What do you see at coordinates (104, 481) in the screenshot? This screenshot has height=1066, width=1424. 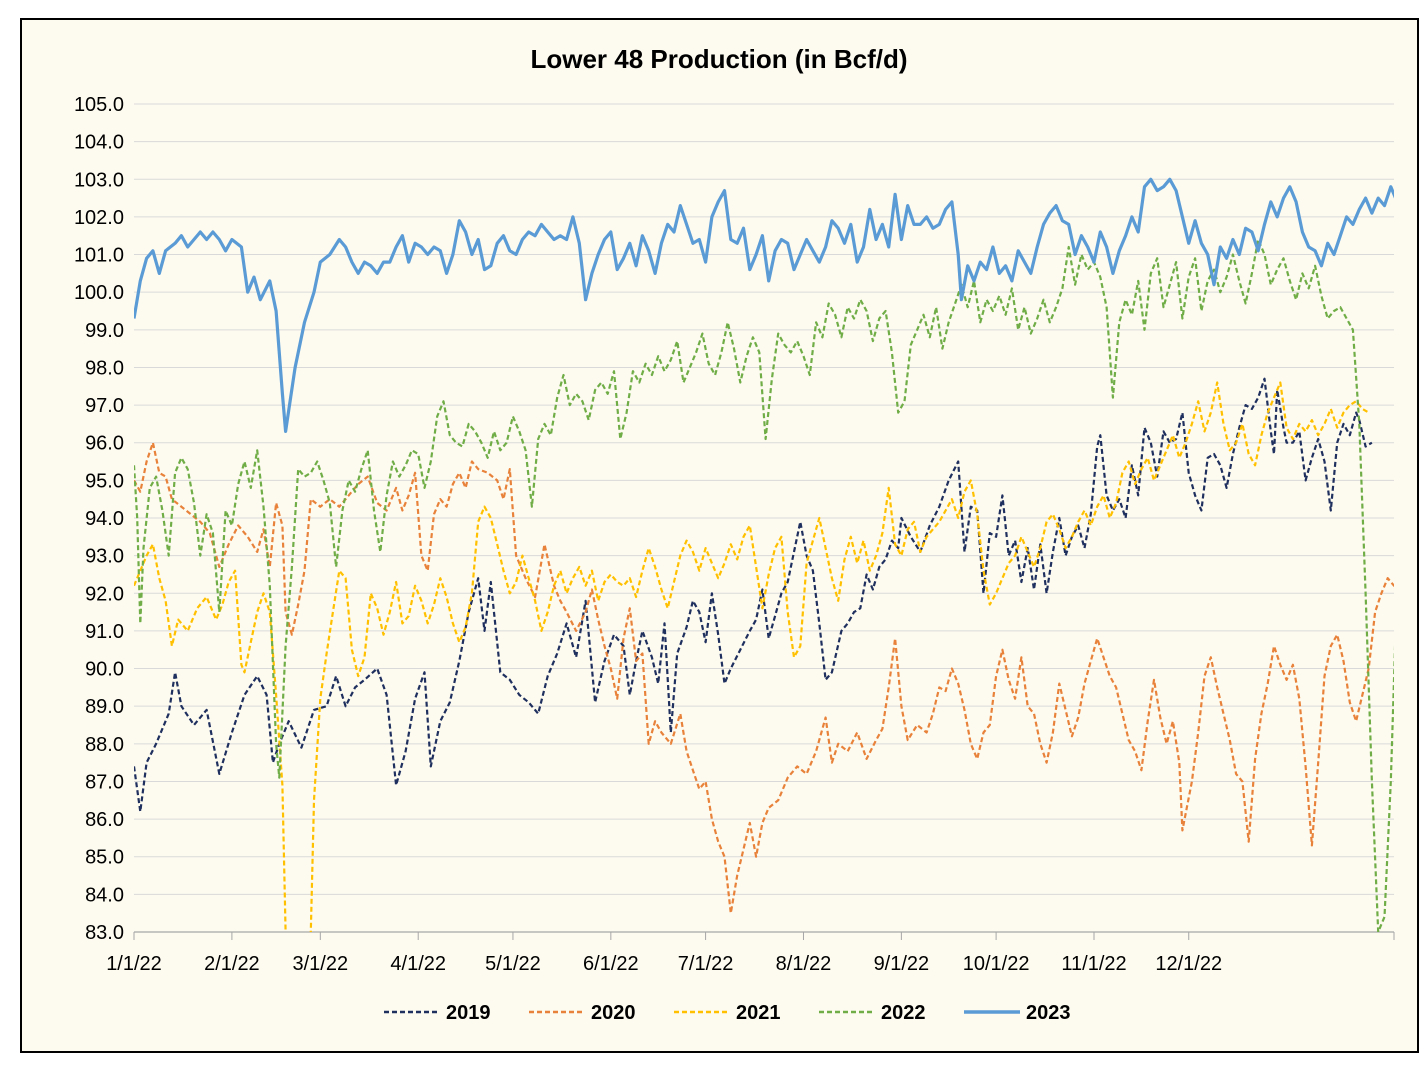 I see `y-tick-label: 95.0` at bounding box center [104, 481].